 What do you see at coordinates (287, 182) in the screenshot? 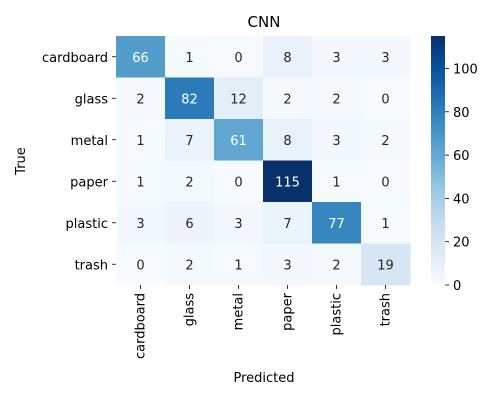
I see `cell-value-label: 115` at bounding box center [287, 182].